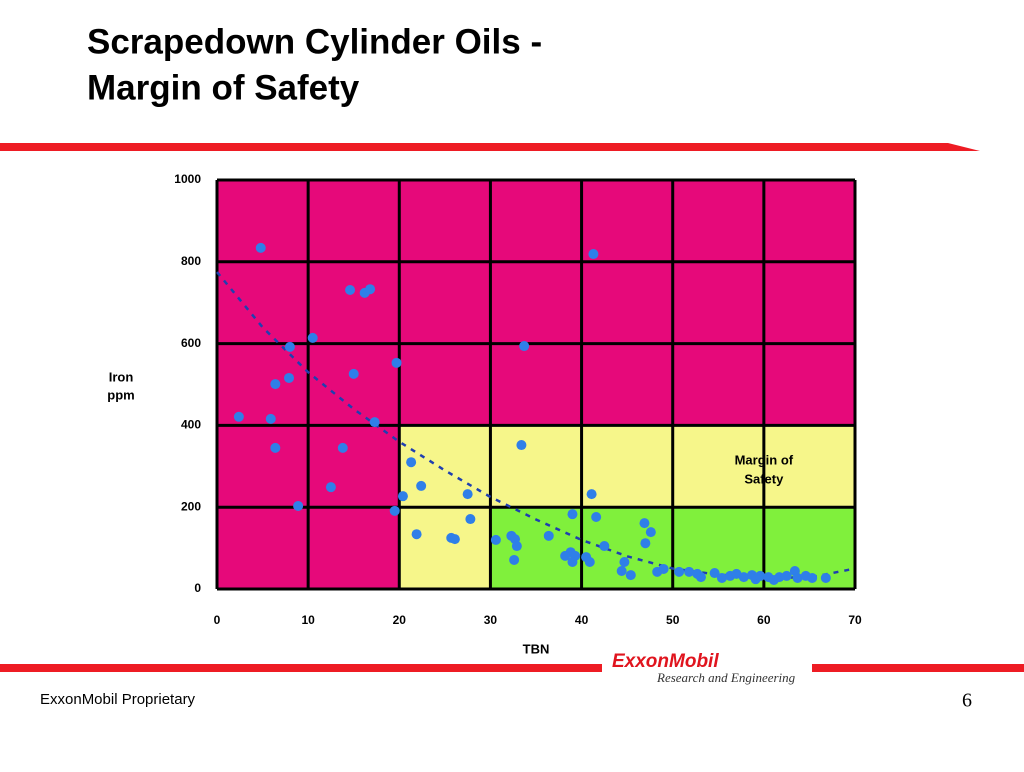 The height and width of the screenshot is (772, 1024). I want to click on y-tick-label: 400, so click(191, 425).